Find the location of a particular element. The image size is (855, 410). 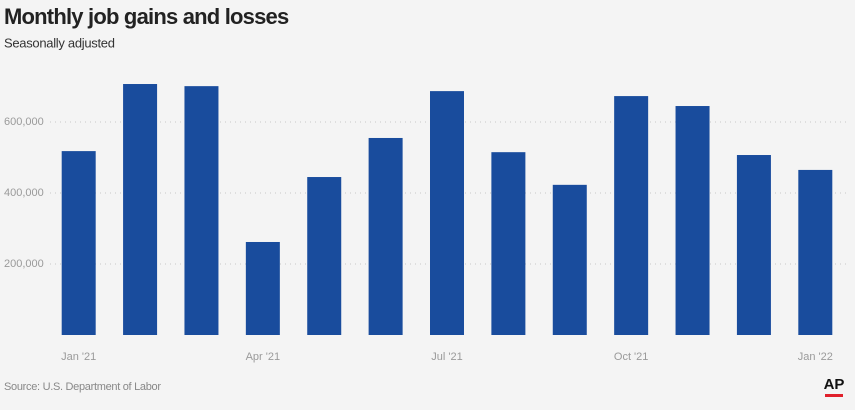

x-tick-label: Oct '21 is located at coordinates (631, 357).